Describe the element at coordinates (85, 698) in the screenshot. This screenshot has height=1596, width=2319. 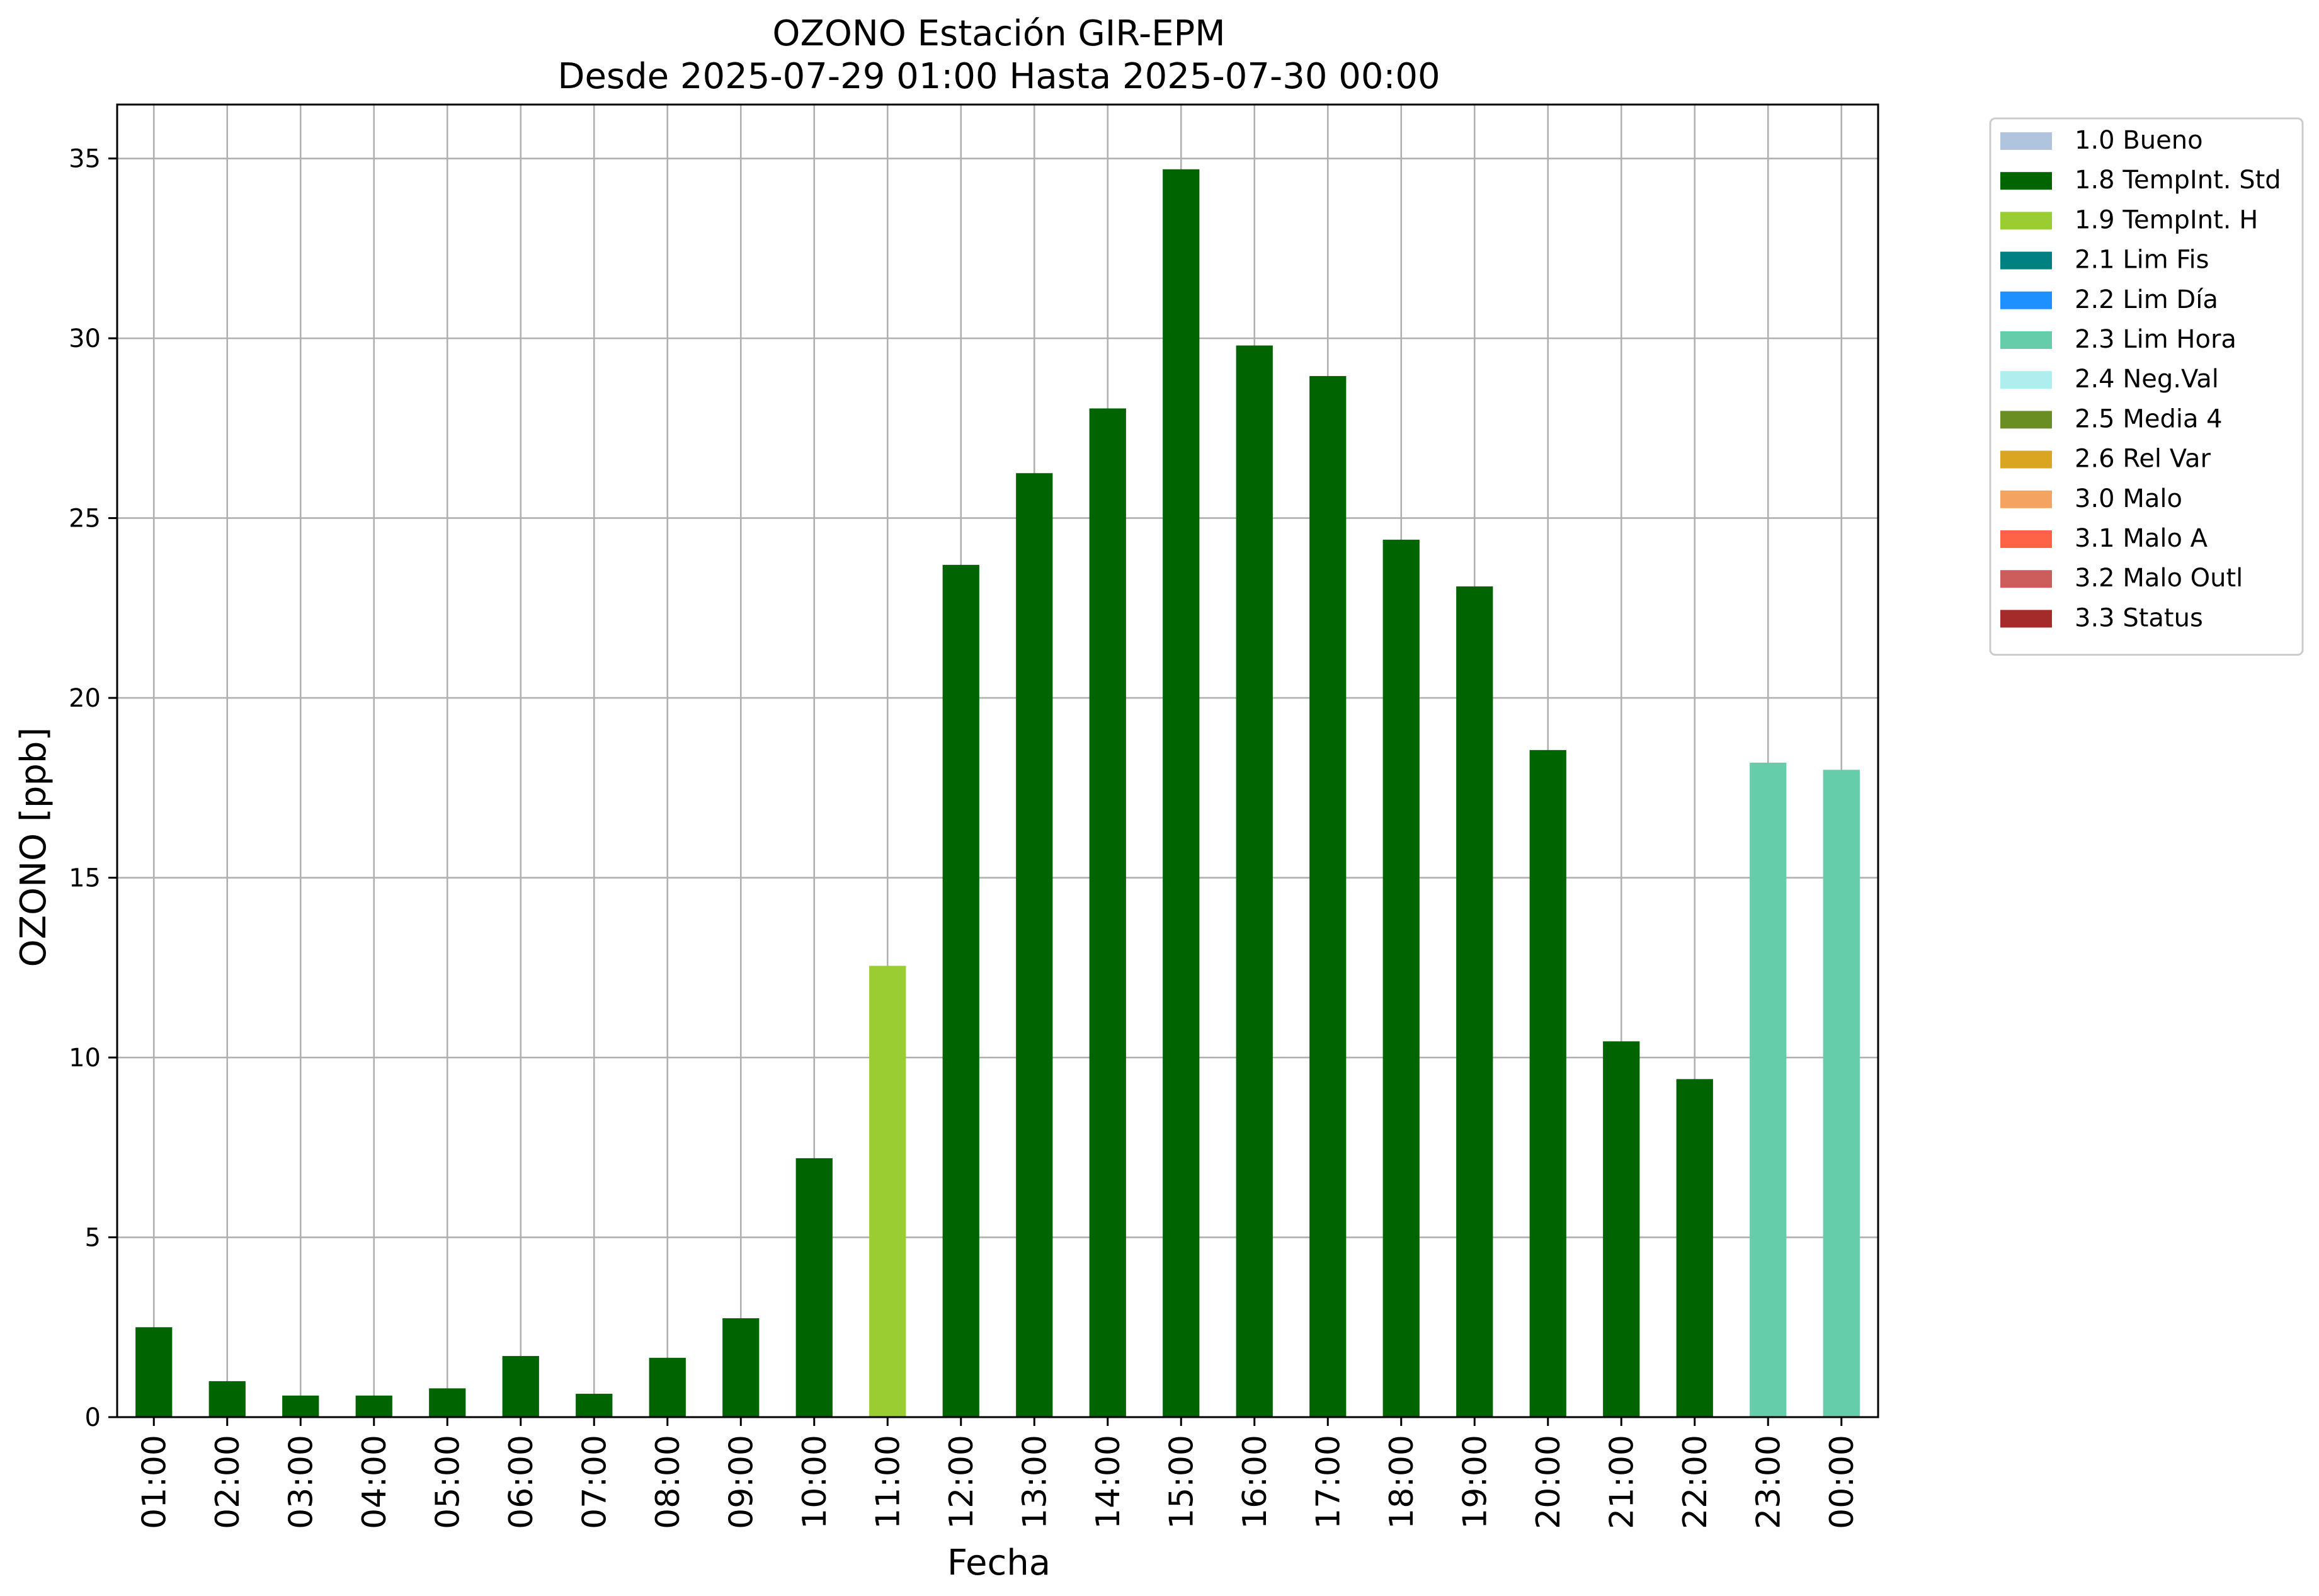
I see `y-tick-label: 20` at that location.